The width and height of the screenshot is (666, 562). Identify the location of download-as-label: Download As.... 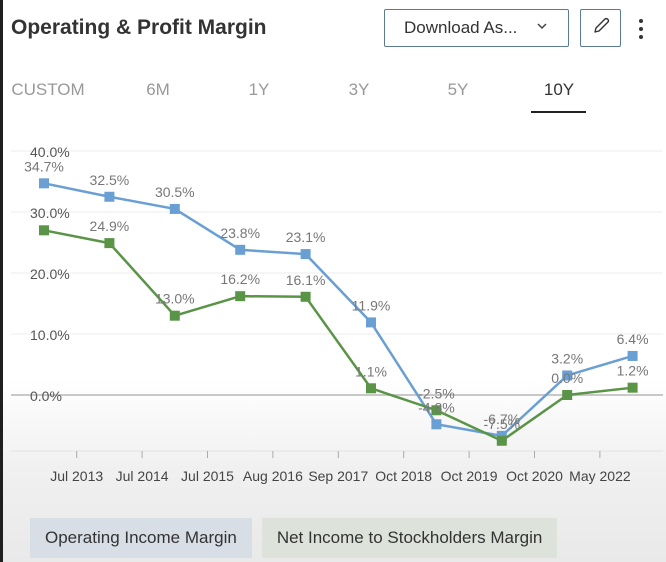
(461, 27).